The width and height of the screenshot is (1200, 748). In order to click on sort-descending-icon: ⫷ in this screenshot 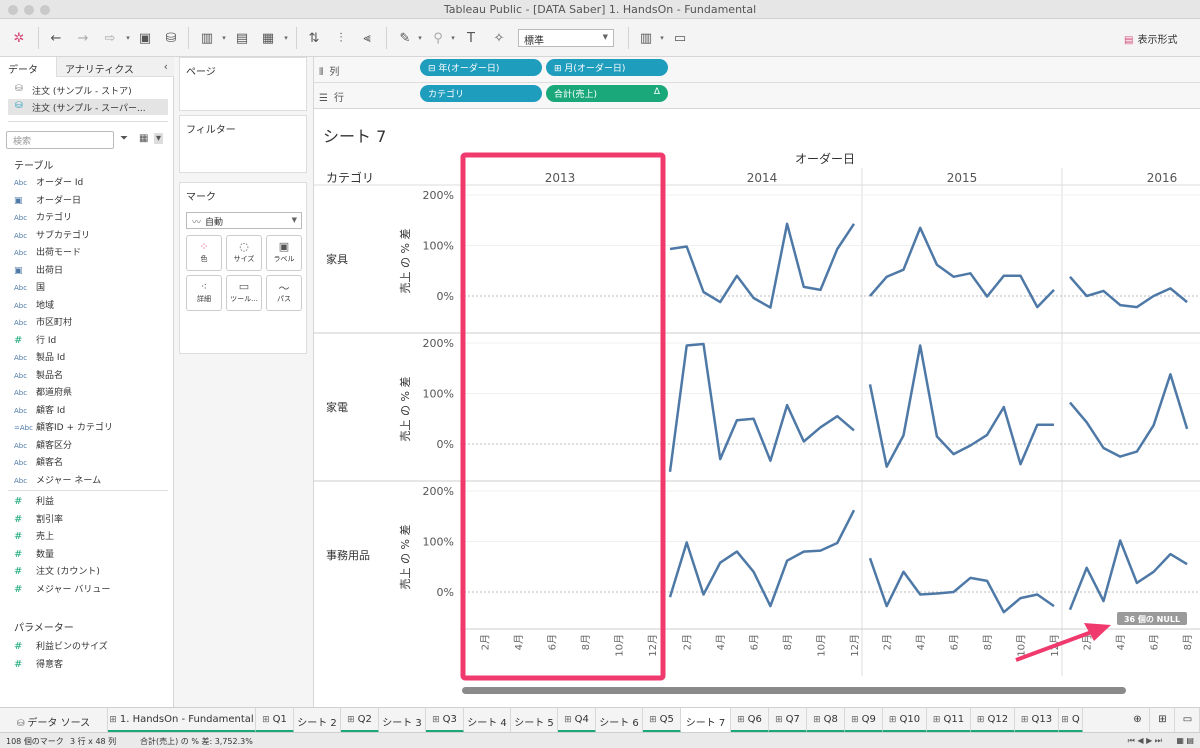, I will do `click(367, 38)`.